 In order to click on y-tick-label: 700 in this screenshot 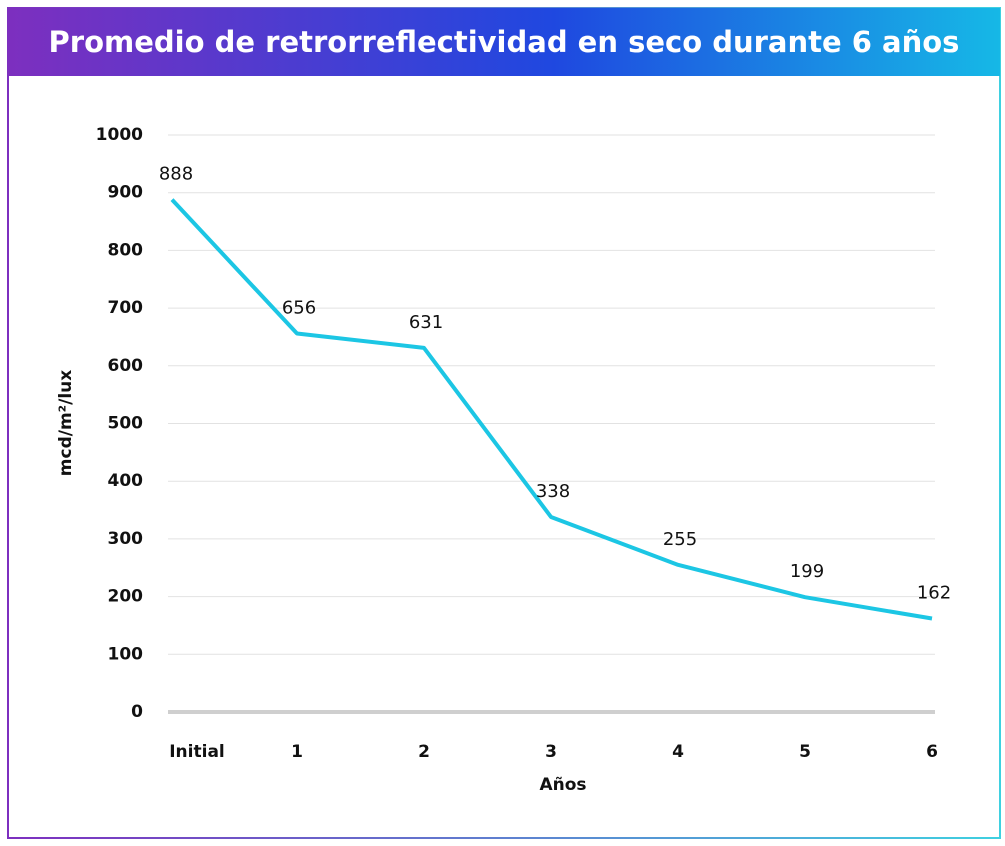, I will do `click(126, 308)`.